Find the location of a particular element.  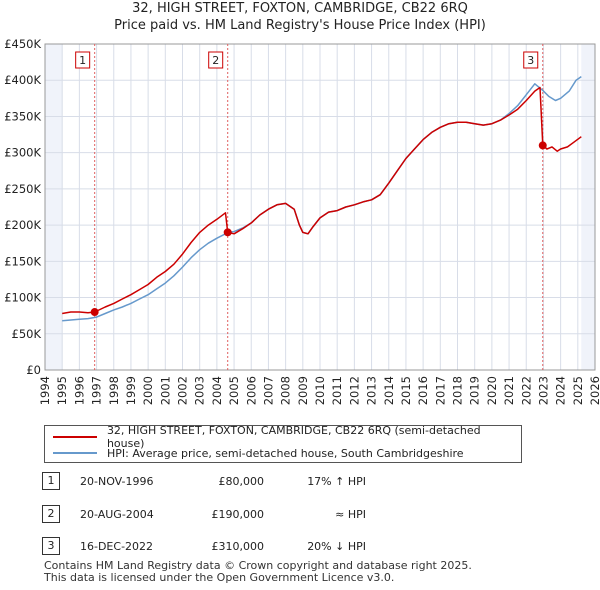

legend-swatch-property is located at coordinates (75, 437).